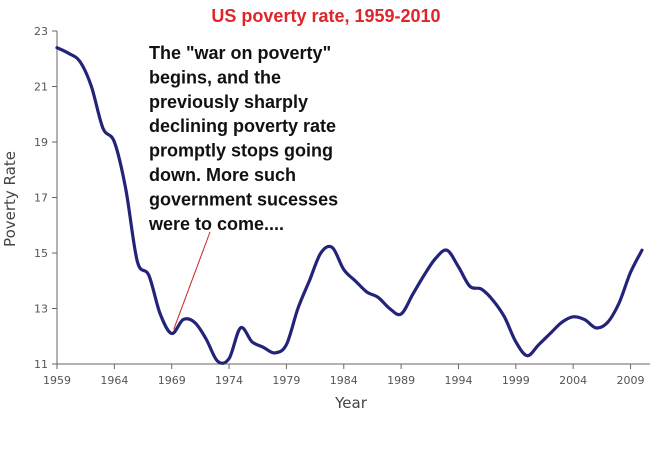  I want to click on y-axis: 11 13 15 17 19 21 23, so click(46, 198).